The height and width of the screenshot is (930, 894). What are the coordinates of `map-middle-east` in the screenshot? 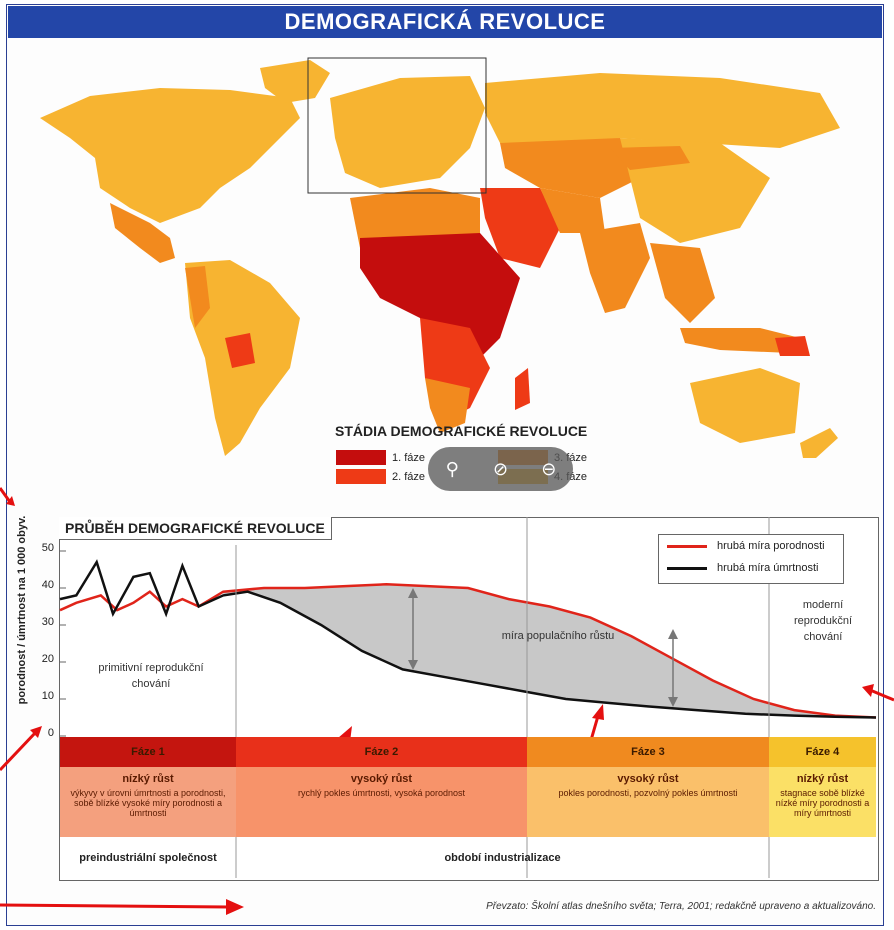 It's located at (520, 228).